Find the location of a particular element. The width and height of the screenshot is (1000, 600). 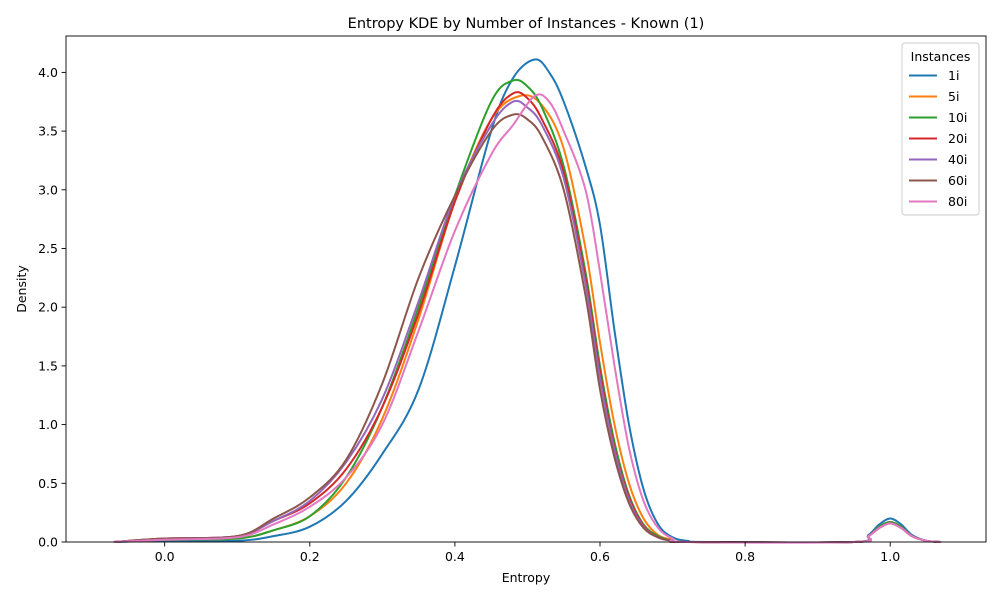

legend-label-60i: 60i is located at coordinates (957, 180).